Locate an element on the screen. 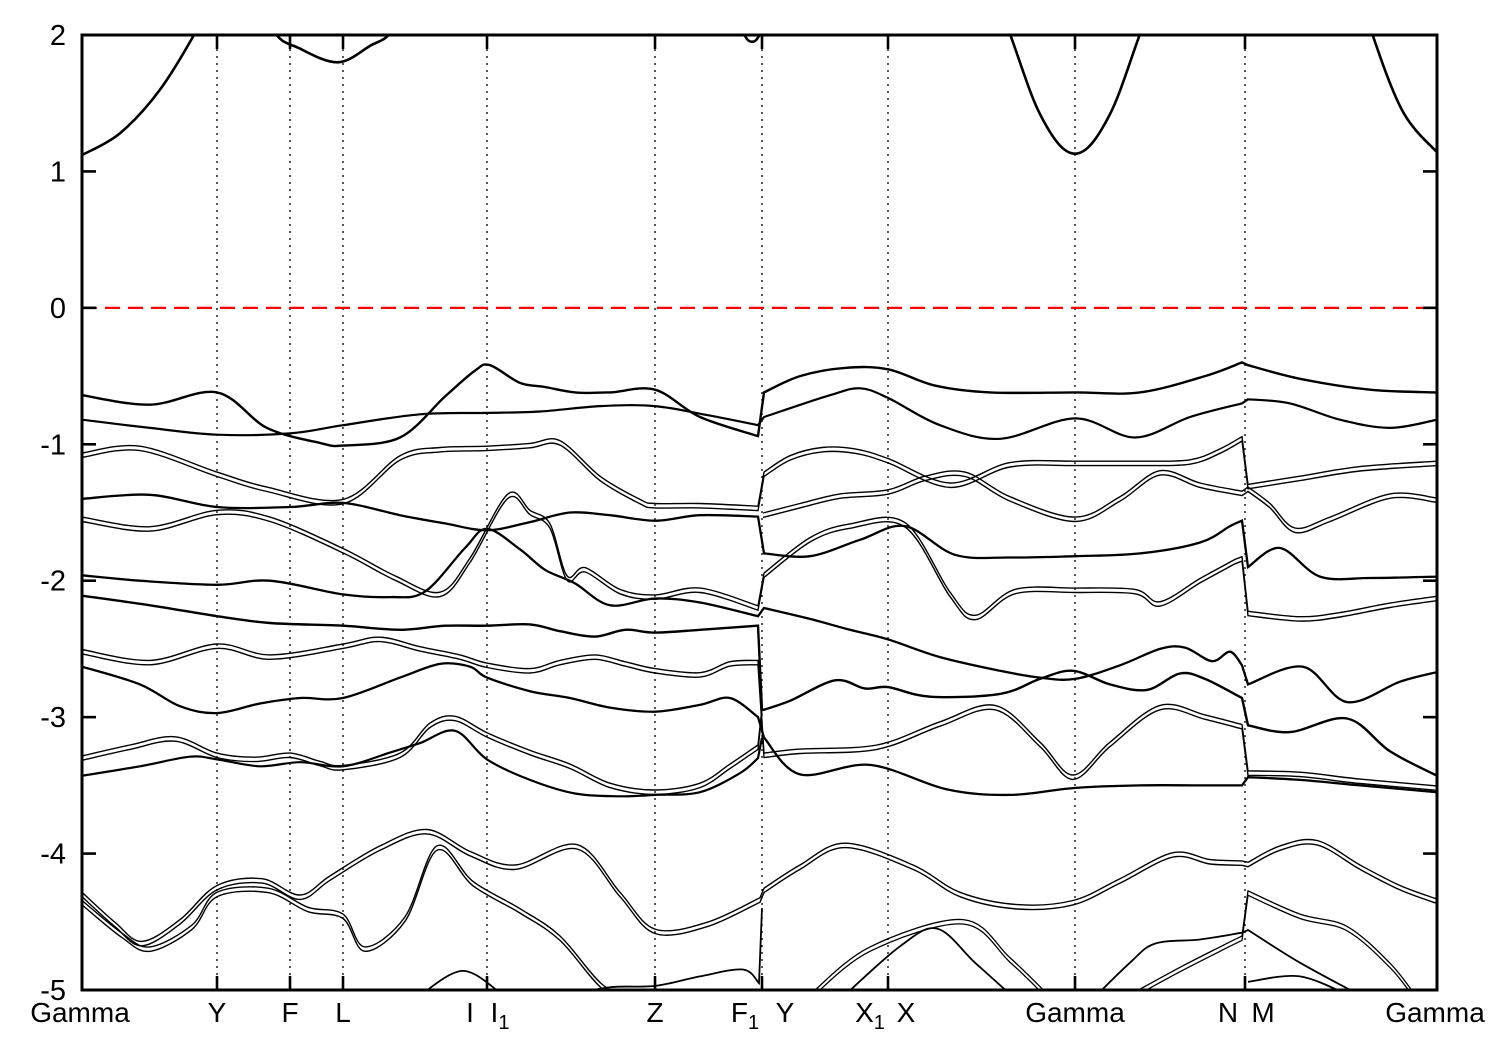  y-tick-label: -4 is located at coordinates (53, 855).